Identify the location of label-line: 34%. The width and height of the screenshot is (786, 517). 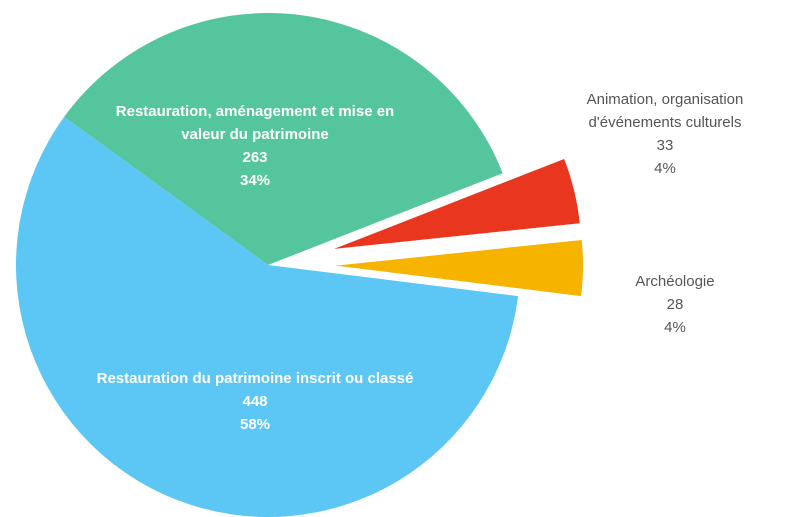
(255, 180).